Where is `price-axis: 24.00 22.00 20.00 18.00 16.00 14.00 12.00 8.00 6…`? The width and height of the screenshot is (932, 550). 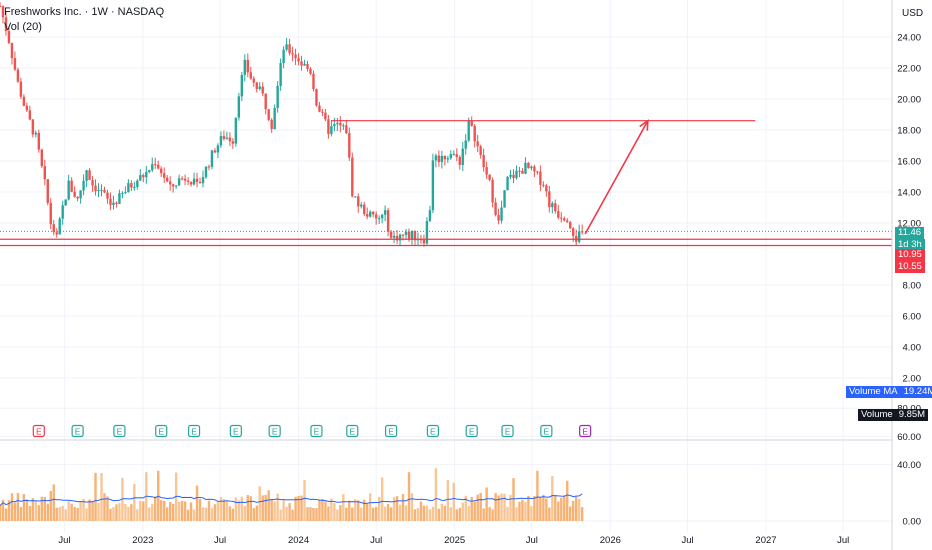
price-axis: 24.00 22.00 20.00 18.00 16.00 14.00 12.00 8.00 6… is located at coordinates (909, 209).